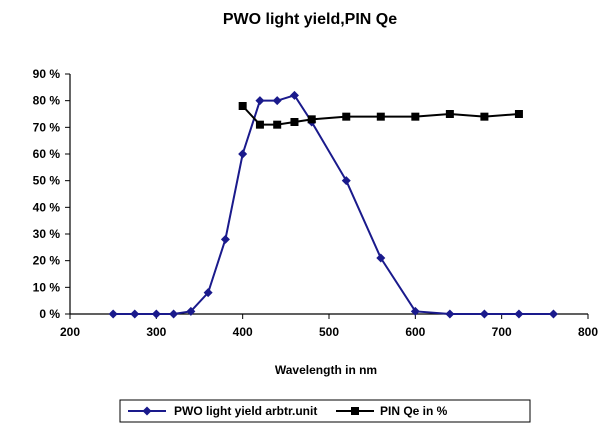  Describe the element at coordinates (47, 287) in the screenshot. I see `y-tick-label: 10 %` at that location.